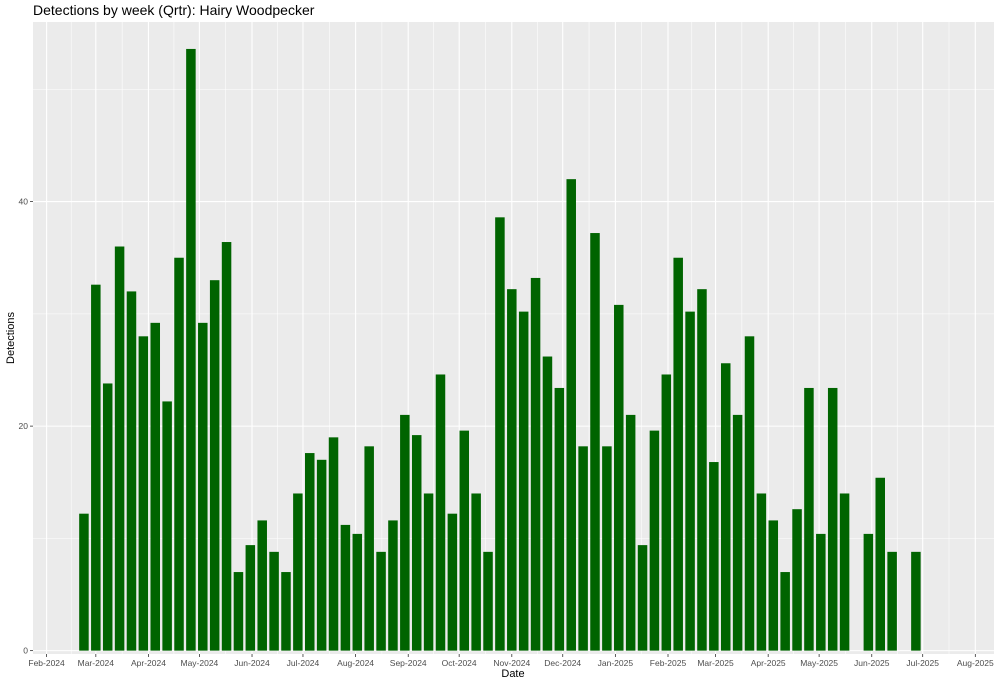  What do you see at coordinates (355, 663) in the screenshot?
I see `x-tick-label: Aug-2024` at bounding box center [355, 663].